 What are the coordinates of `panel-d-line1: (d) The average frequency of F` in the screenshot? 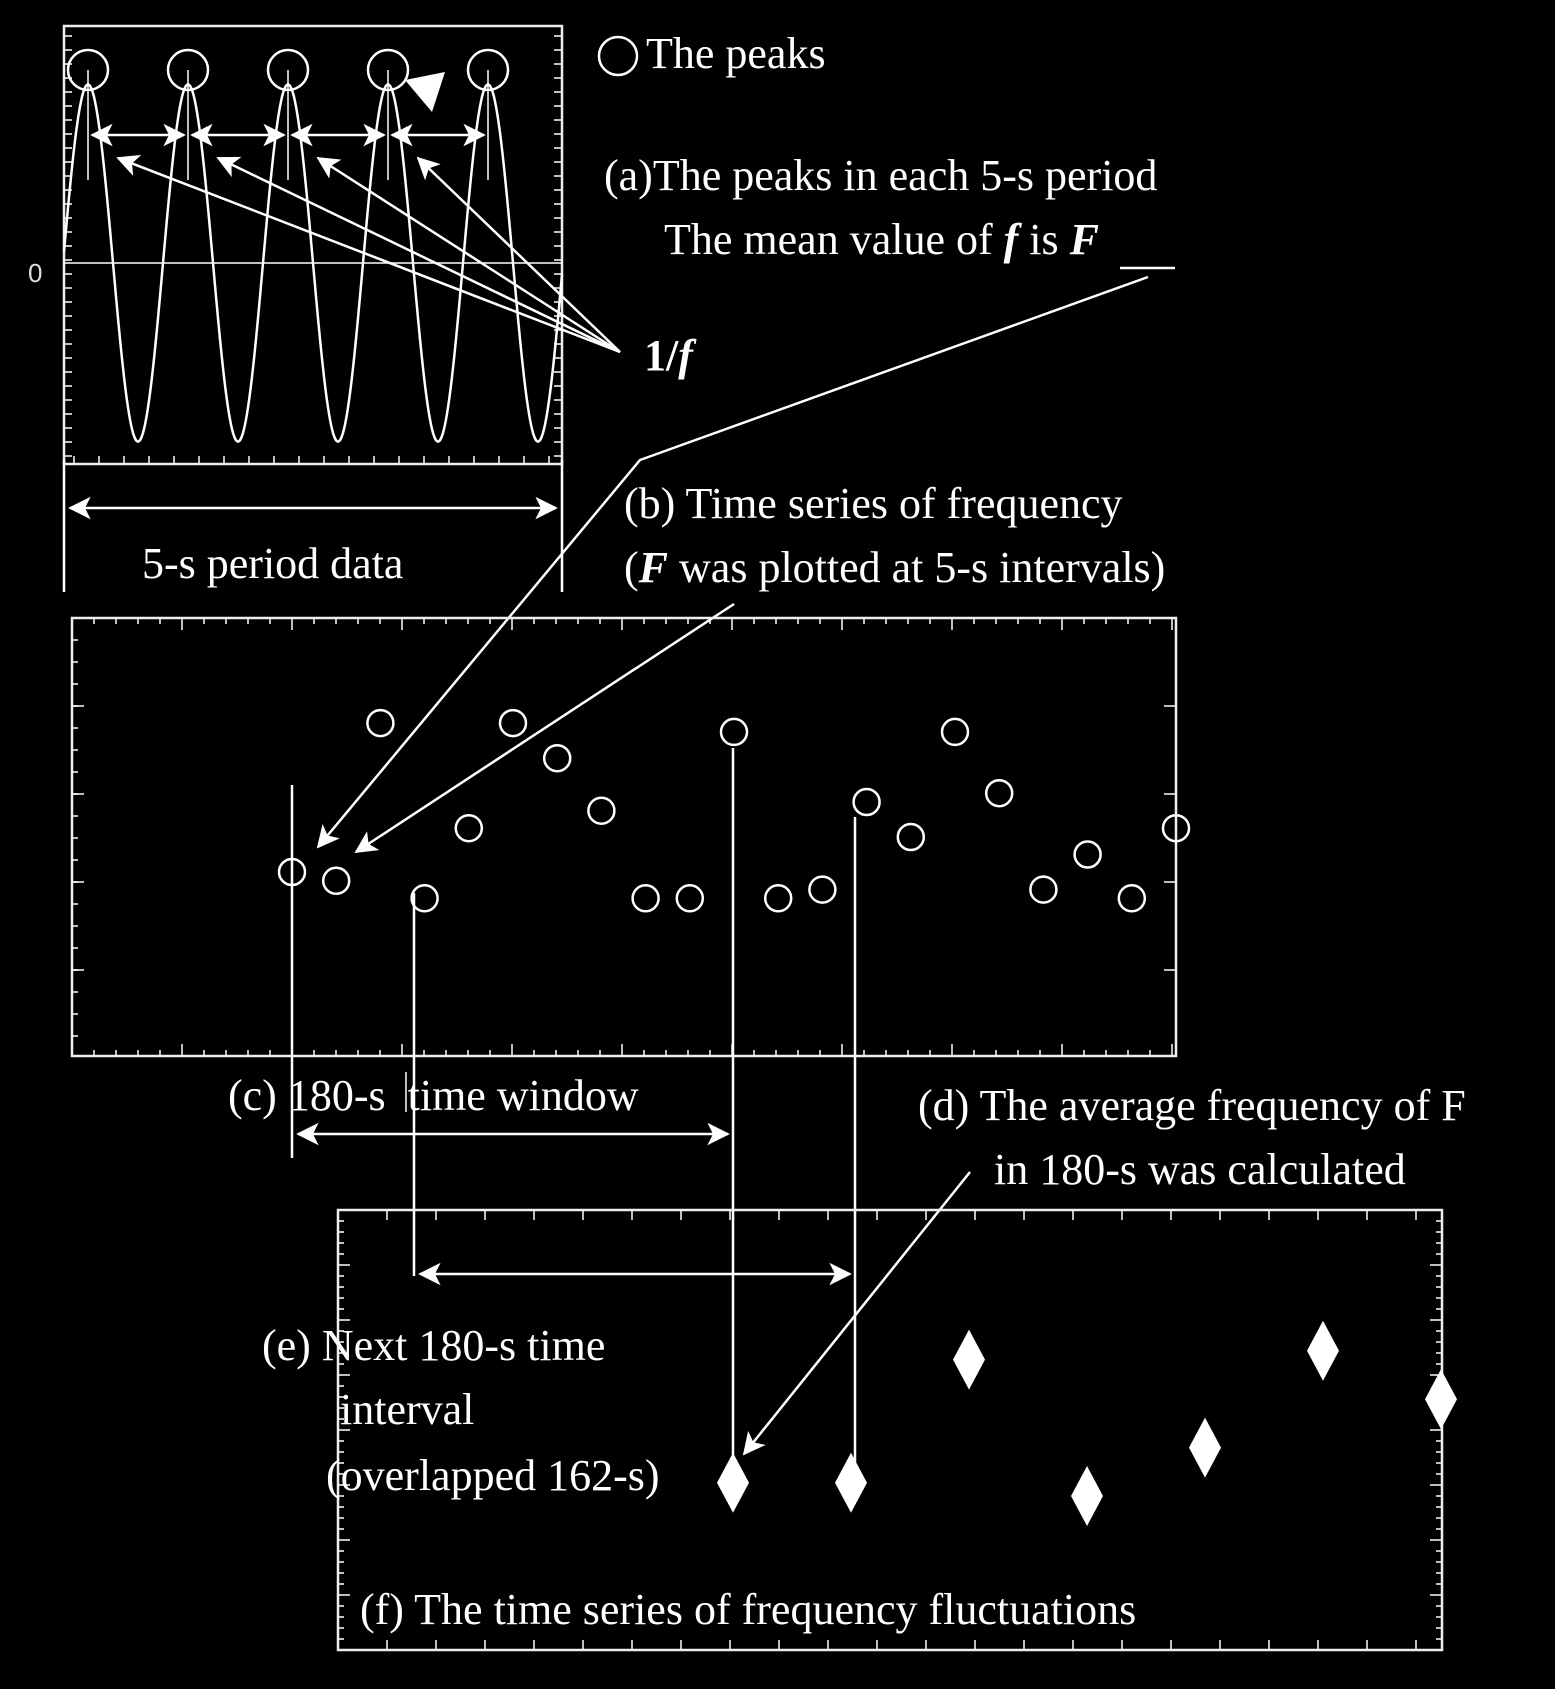 It's located at (1192, 1105).